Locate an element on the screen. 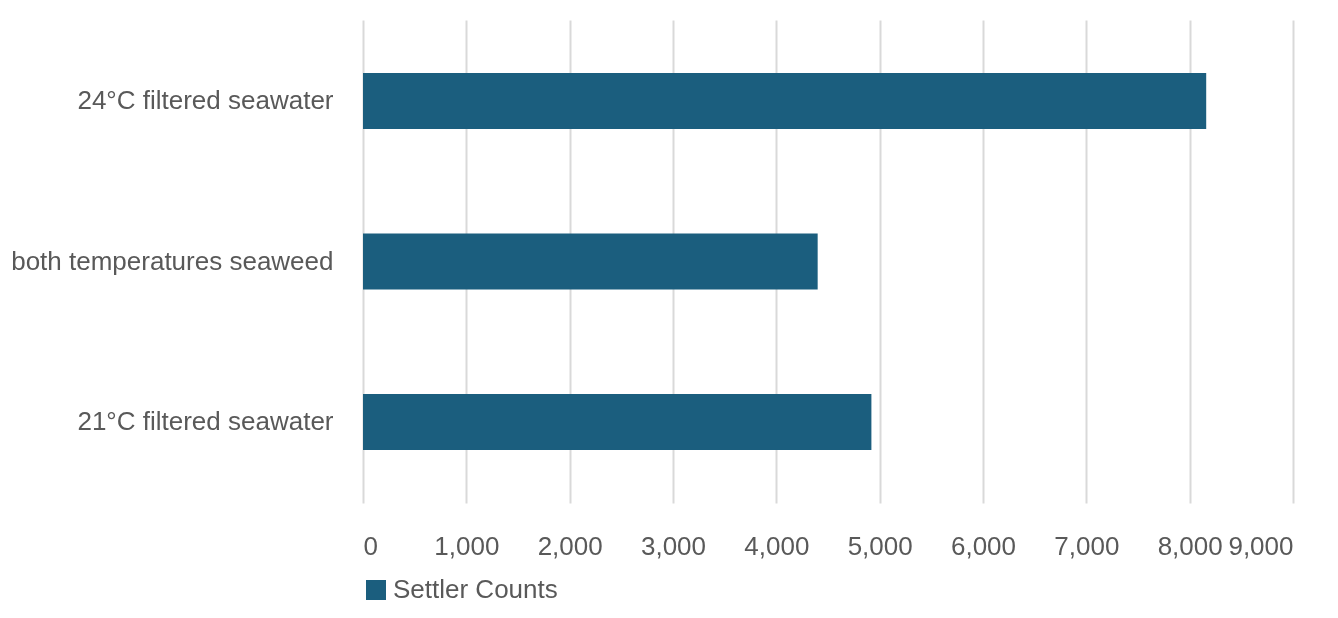  y-tick-label: both temperatures seaweed is located at coordinates (172, 260).